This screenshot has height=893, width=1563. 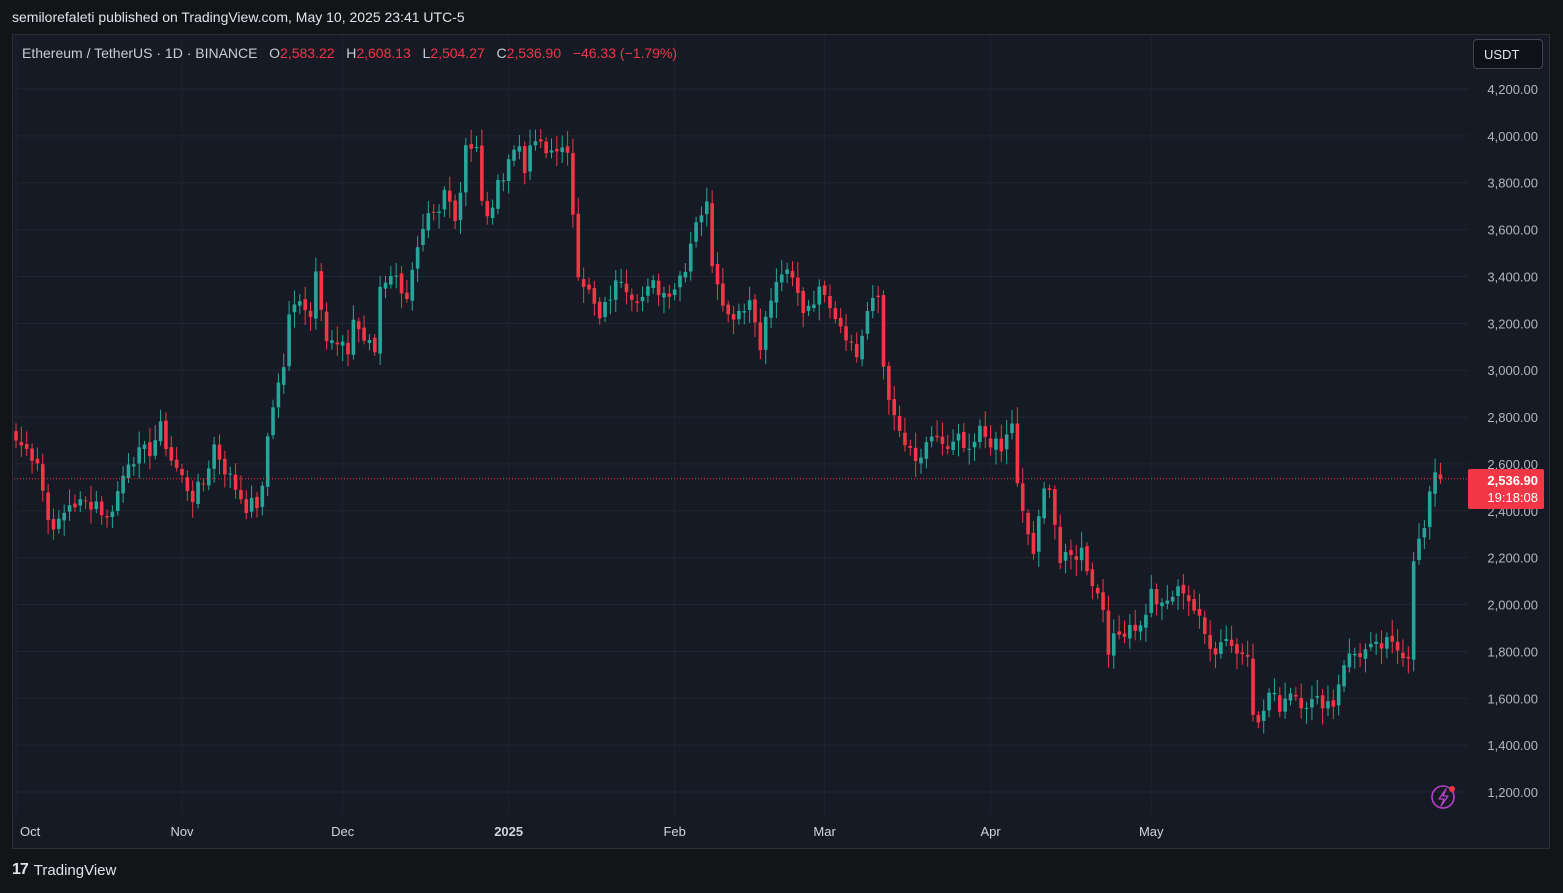 I want to click on currency-button: USDT, so click(x=1508, y=54).